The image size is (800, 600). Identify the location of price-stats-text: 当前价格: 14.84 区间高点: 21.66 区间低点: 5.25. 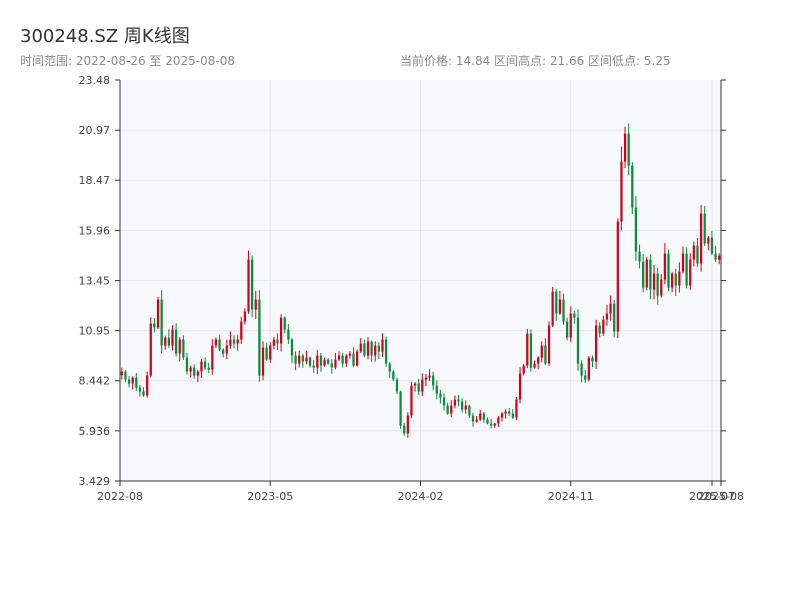
(535, 61).